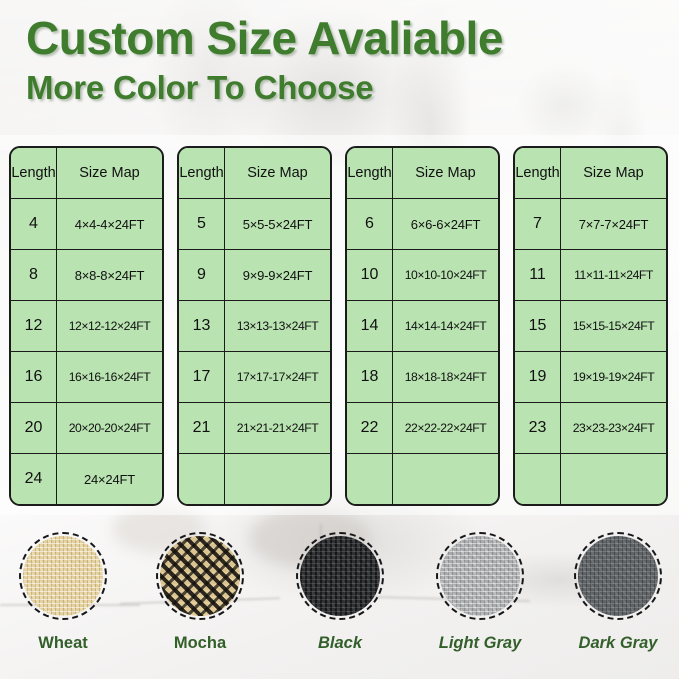 Image resolution: width=679 pixels, height=679 pixels. I want to click on table-row: 9 9×9-9×24FT, so click(254, 275).